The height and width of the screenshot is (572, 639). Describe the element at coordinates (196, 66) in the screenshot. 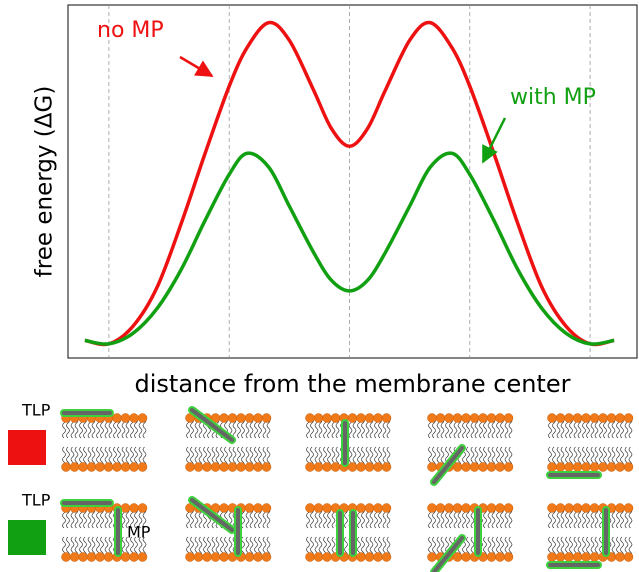

I see `arrow` at that location.